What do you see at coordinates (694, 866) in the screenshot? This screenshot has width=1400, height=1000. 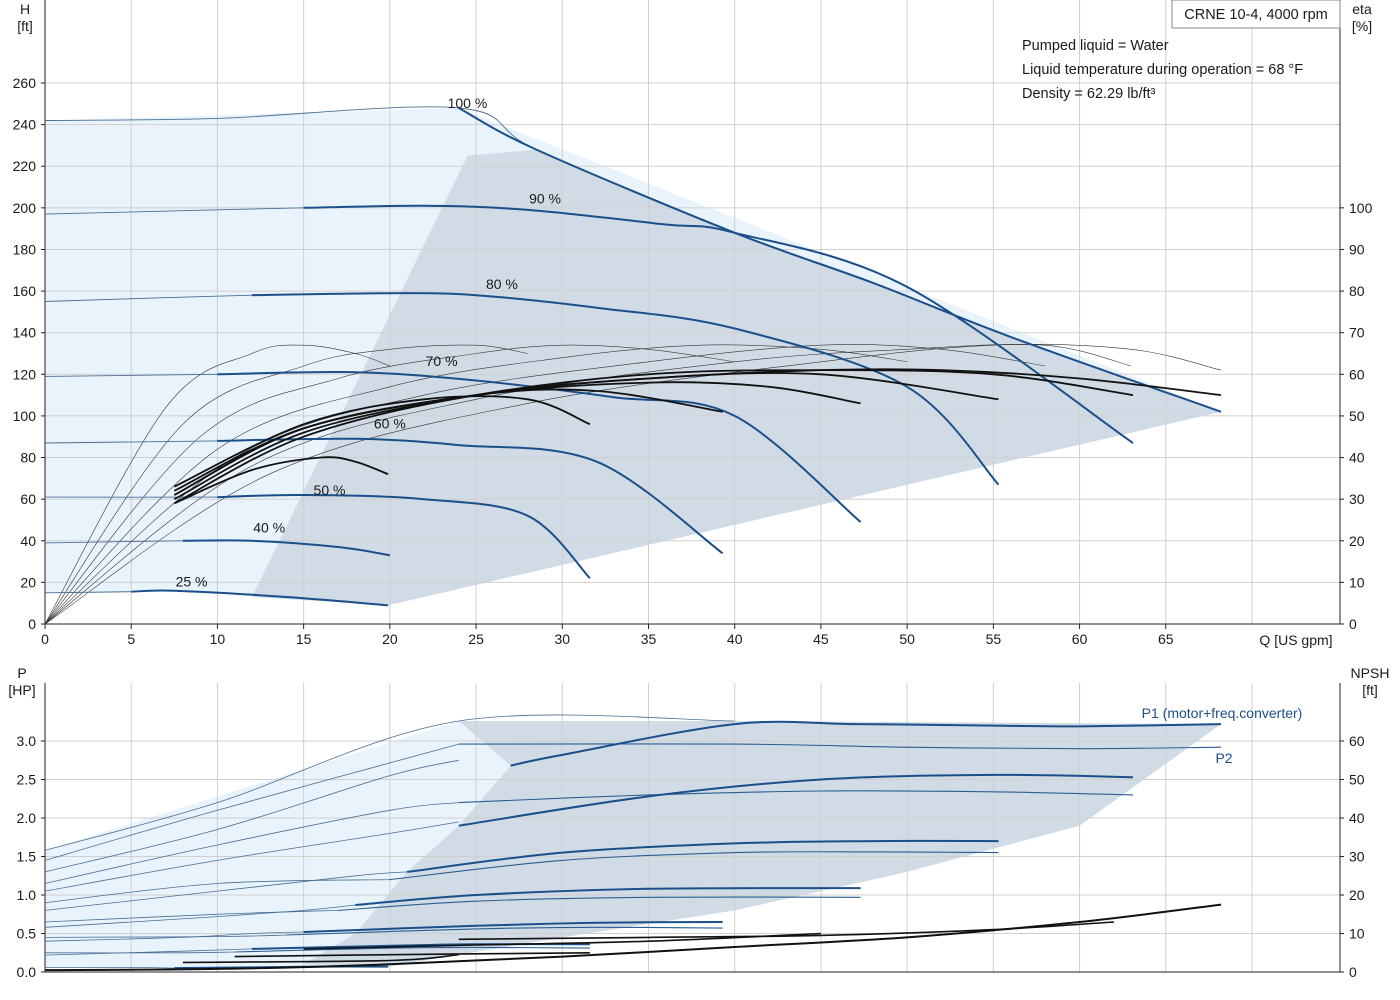 I see `p2-curve-80pct` at bounding box center [694, 866].